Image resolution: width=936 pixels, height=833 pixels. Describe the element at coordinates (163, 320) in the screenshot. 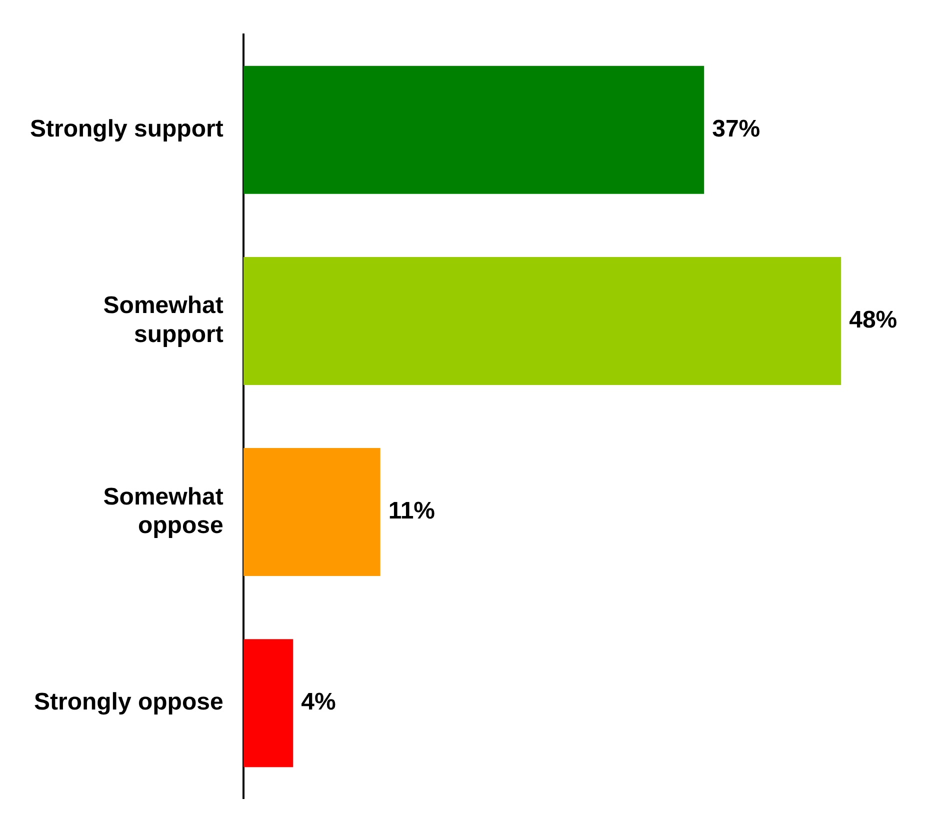

I see `y-tick-label: Somewhat support` at that location.